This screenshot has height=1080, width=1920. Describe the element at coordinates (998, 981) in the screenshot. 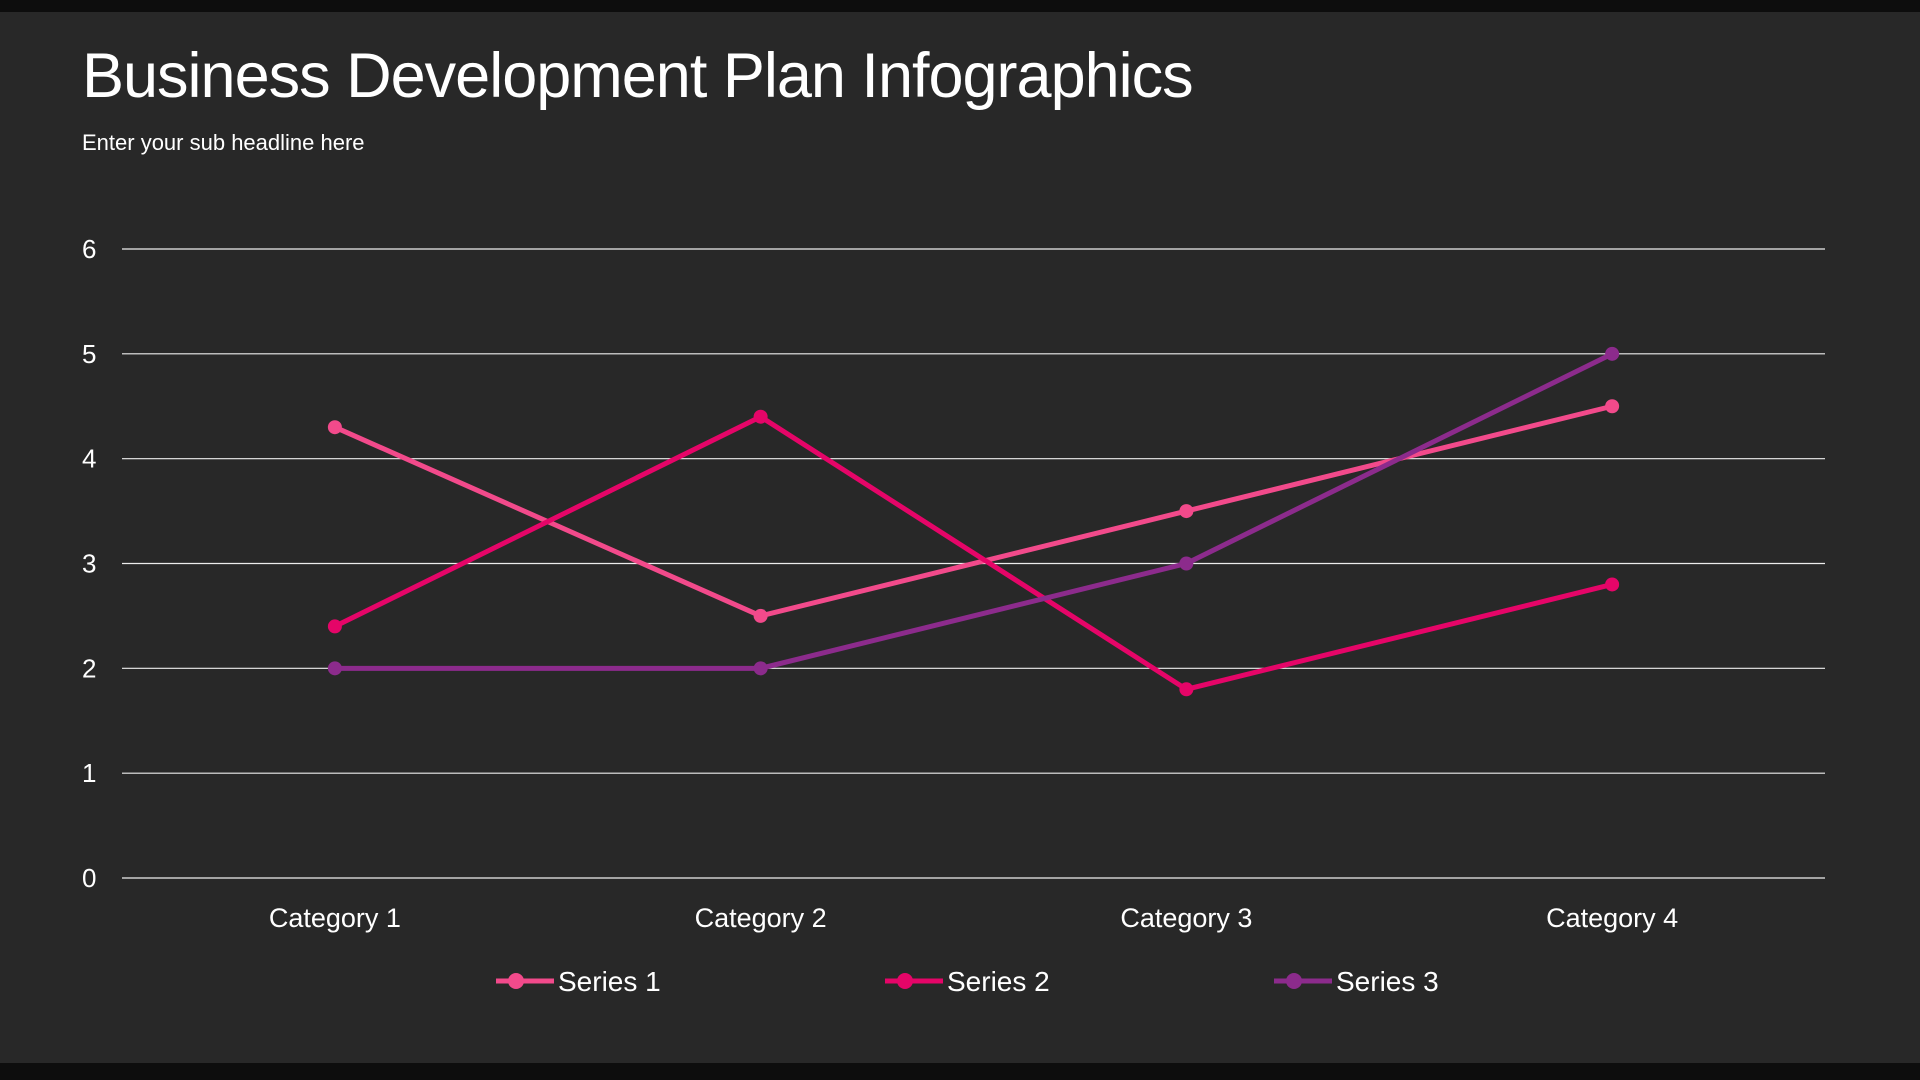

I see `legend-label: Series 2` at that location.